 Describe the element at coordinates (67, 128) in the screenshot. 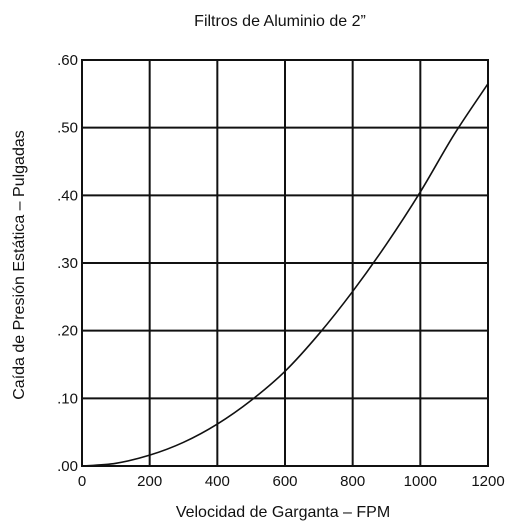

I see `y-tick-label-5: .50` at that location.